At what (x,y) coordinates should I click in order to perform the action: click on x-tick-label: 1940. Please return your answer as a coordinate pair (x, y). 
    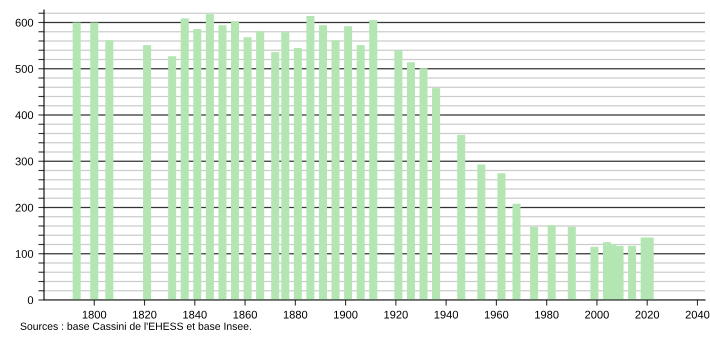
    Looking at the image, I should click on (446, 314).